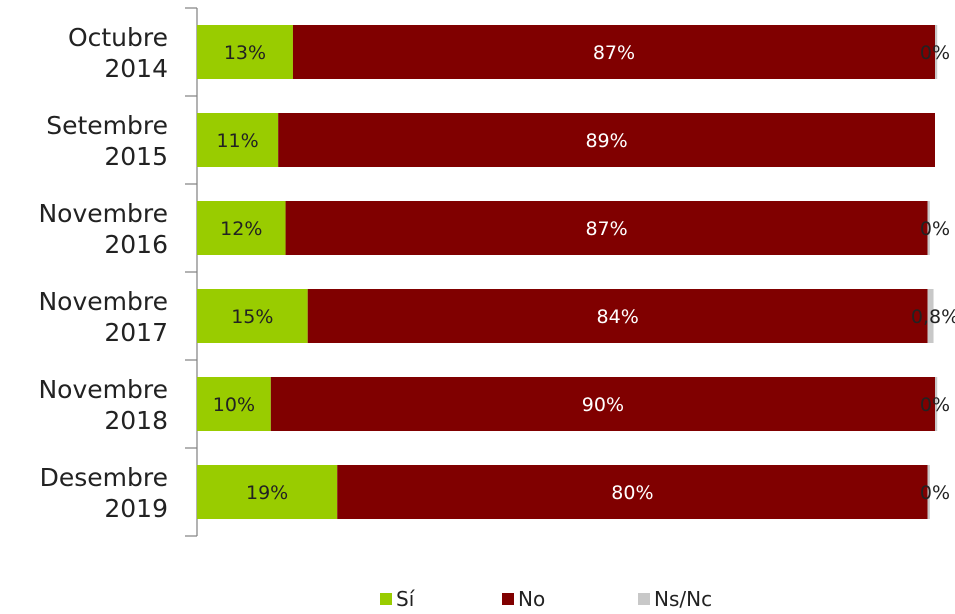  What do you see at coordinates (118, 53) in the screenshot?
I see `category-label: Octubre 2014` at bounding box center [118, 53].